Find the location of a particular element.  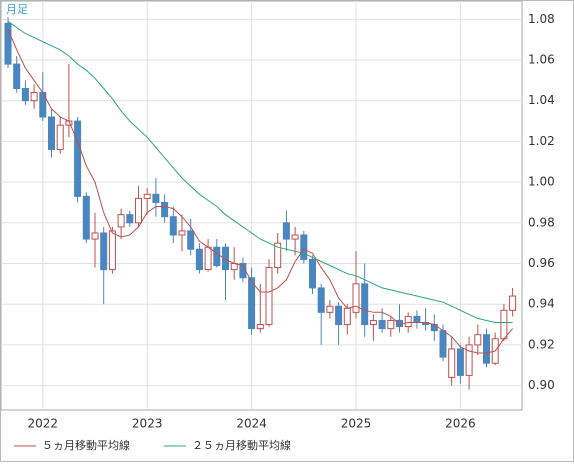

y-tick-label: 0.90 is located at coordinates (541, 385).